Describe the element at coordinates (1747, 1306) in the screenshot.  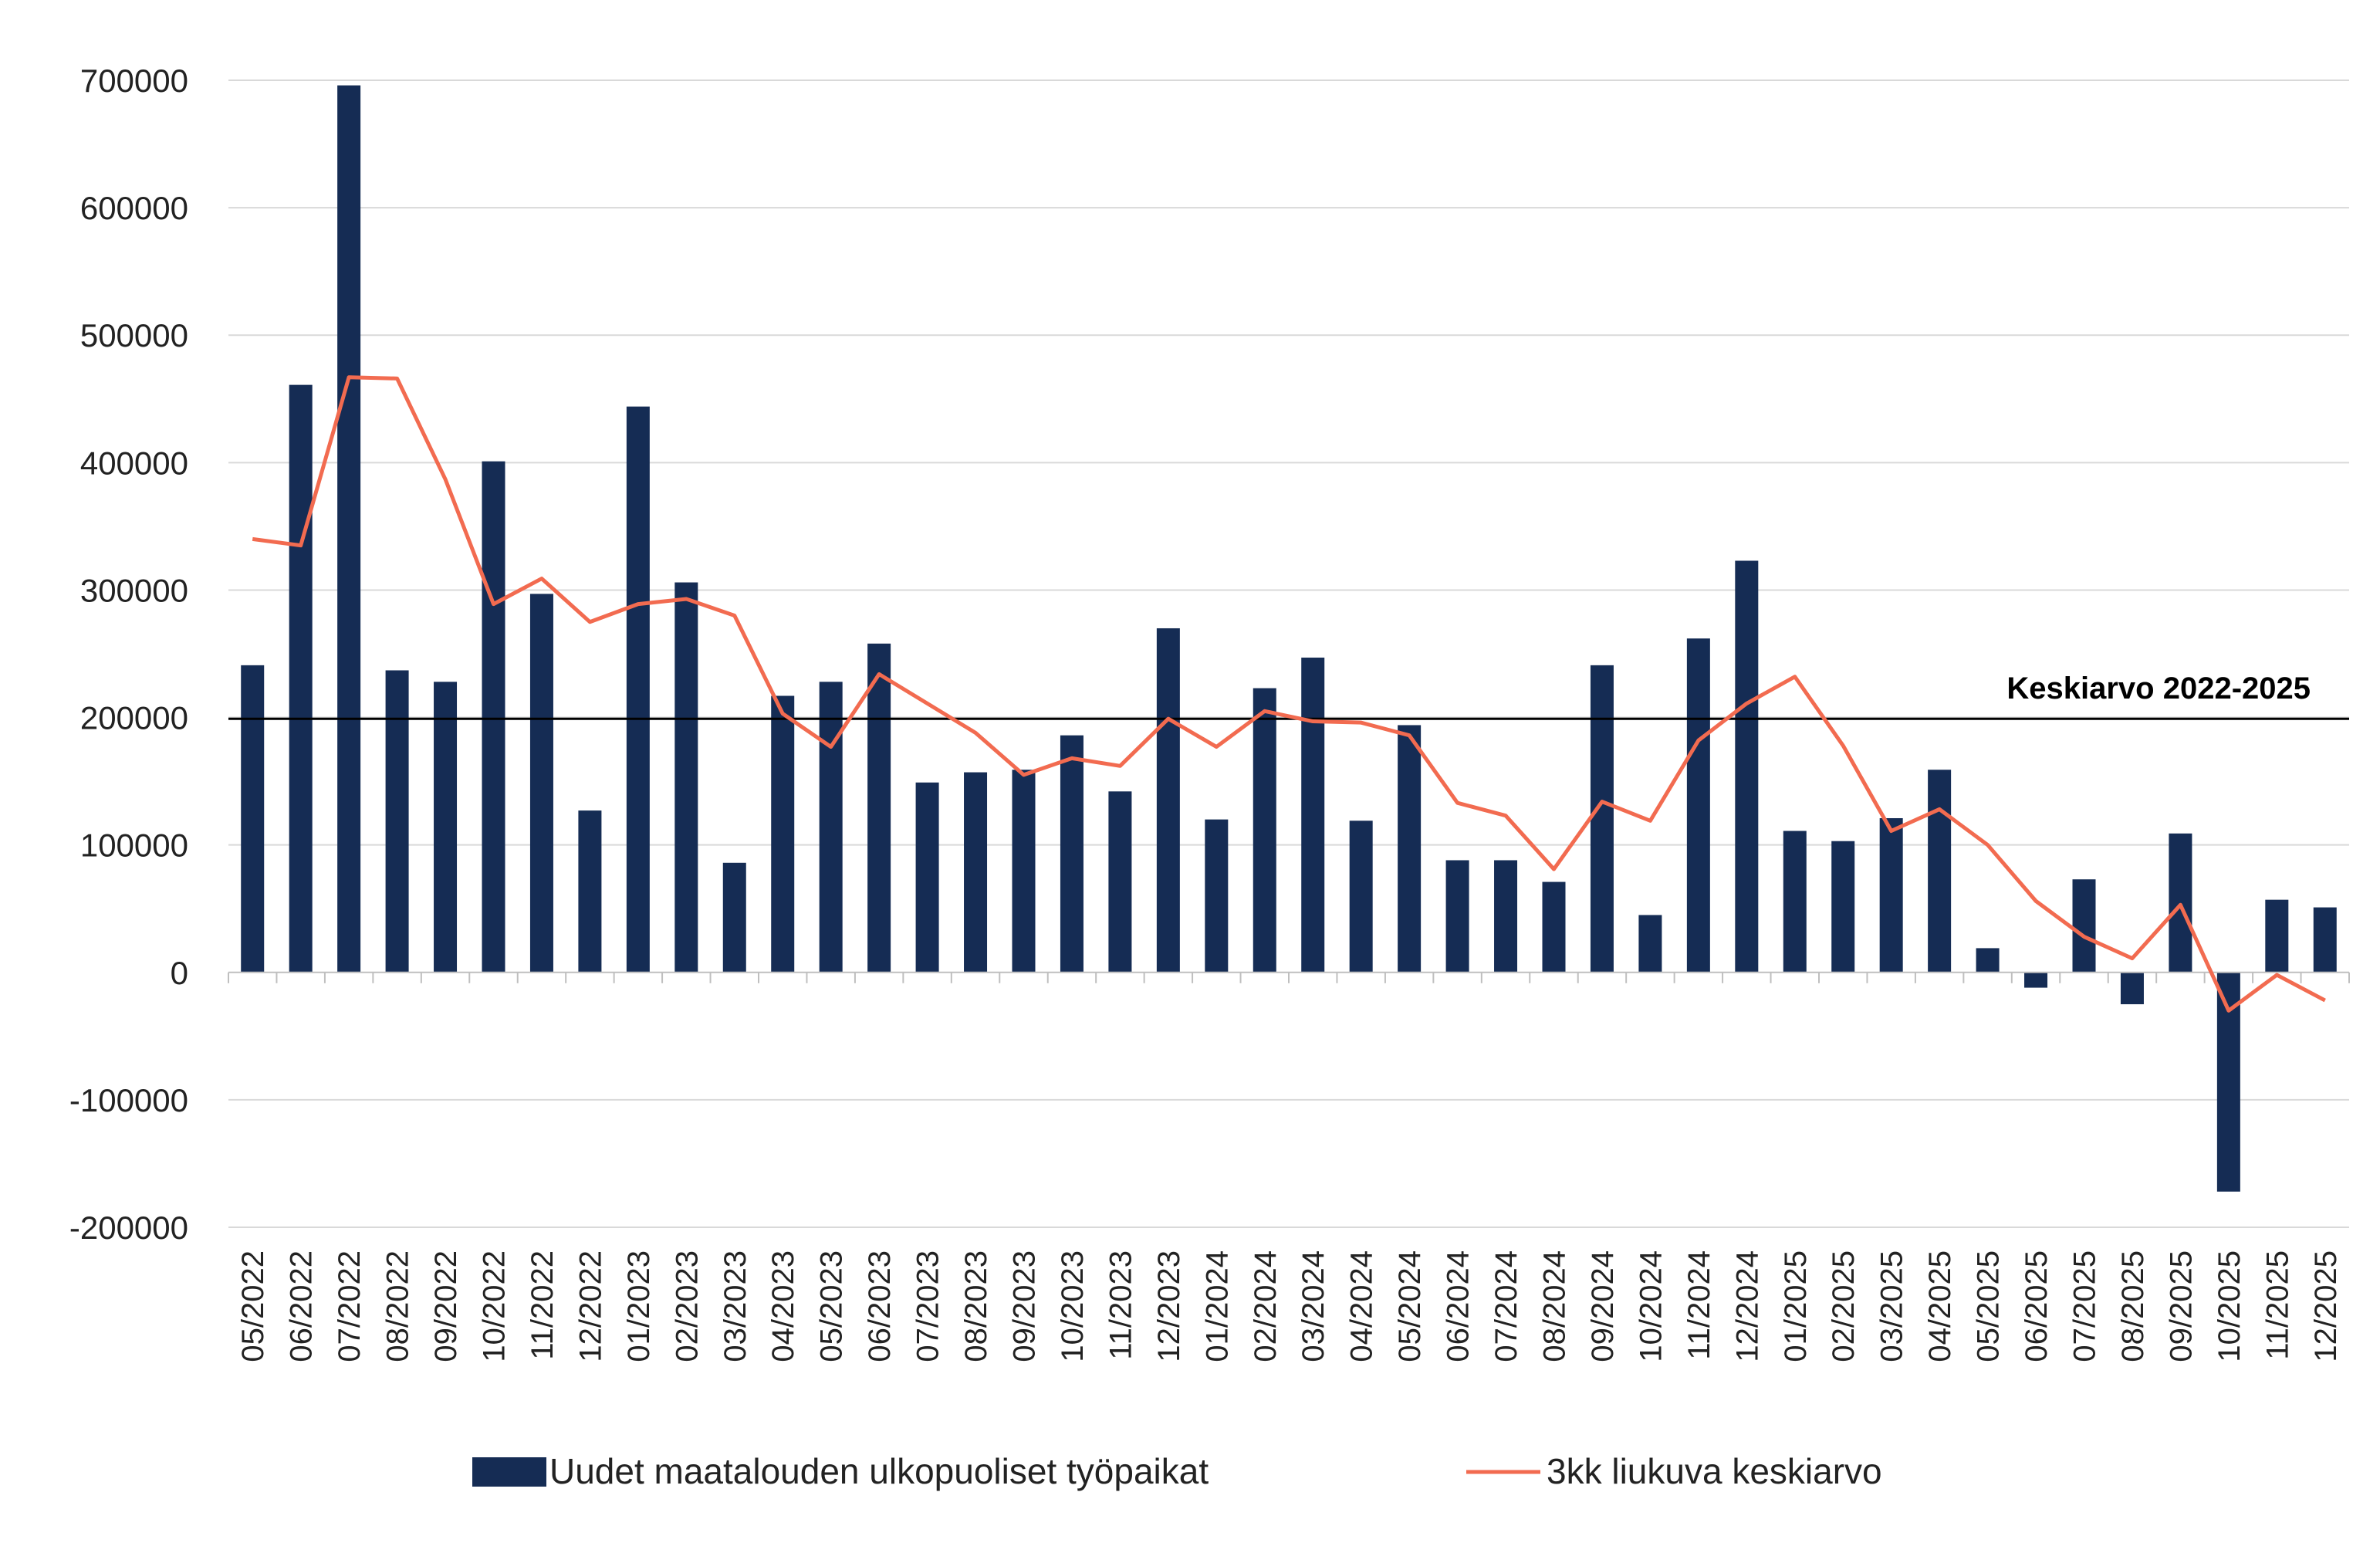
I see `x-tick-label: 12/2024` at that location.